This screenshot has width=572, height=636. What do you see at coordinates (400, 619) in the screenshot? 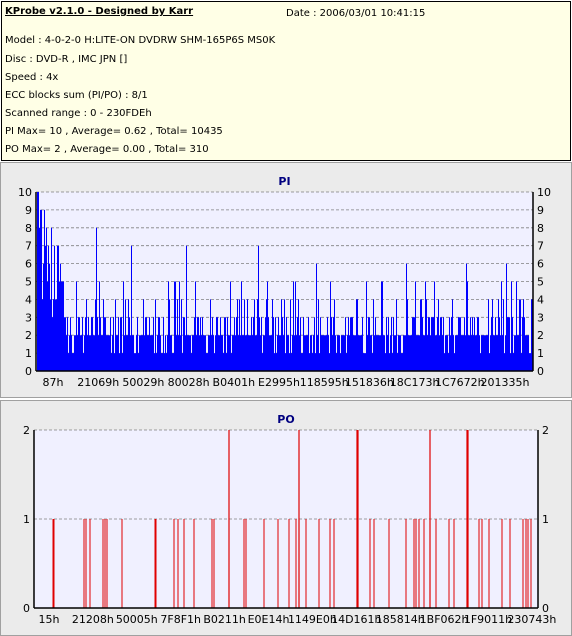
I see `x-tick-label: 185814h` at bounding box center [400, 619].